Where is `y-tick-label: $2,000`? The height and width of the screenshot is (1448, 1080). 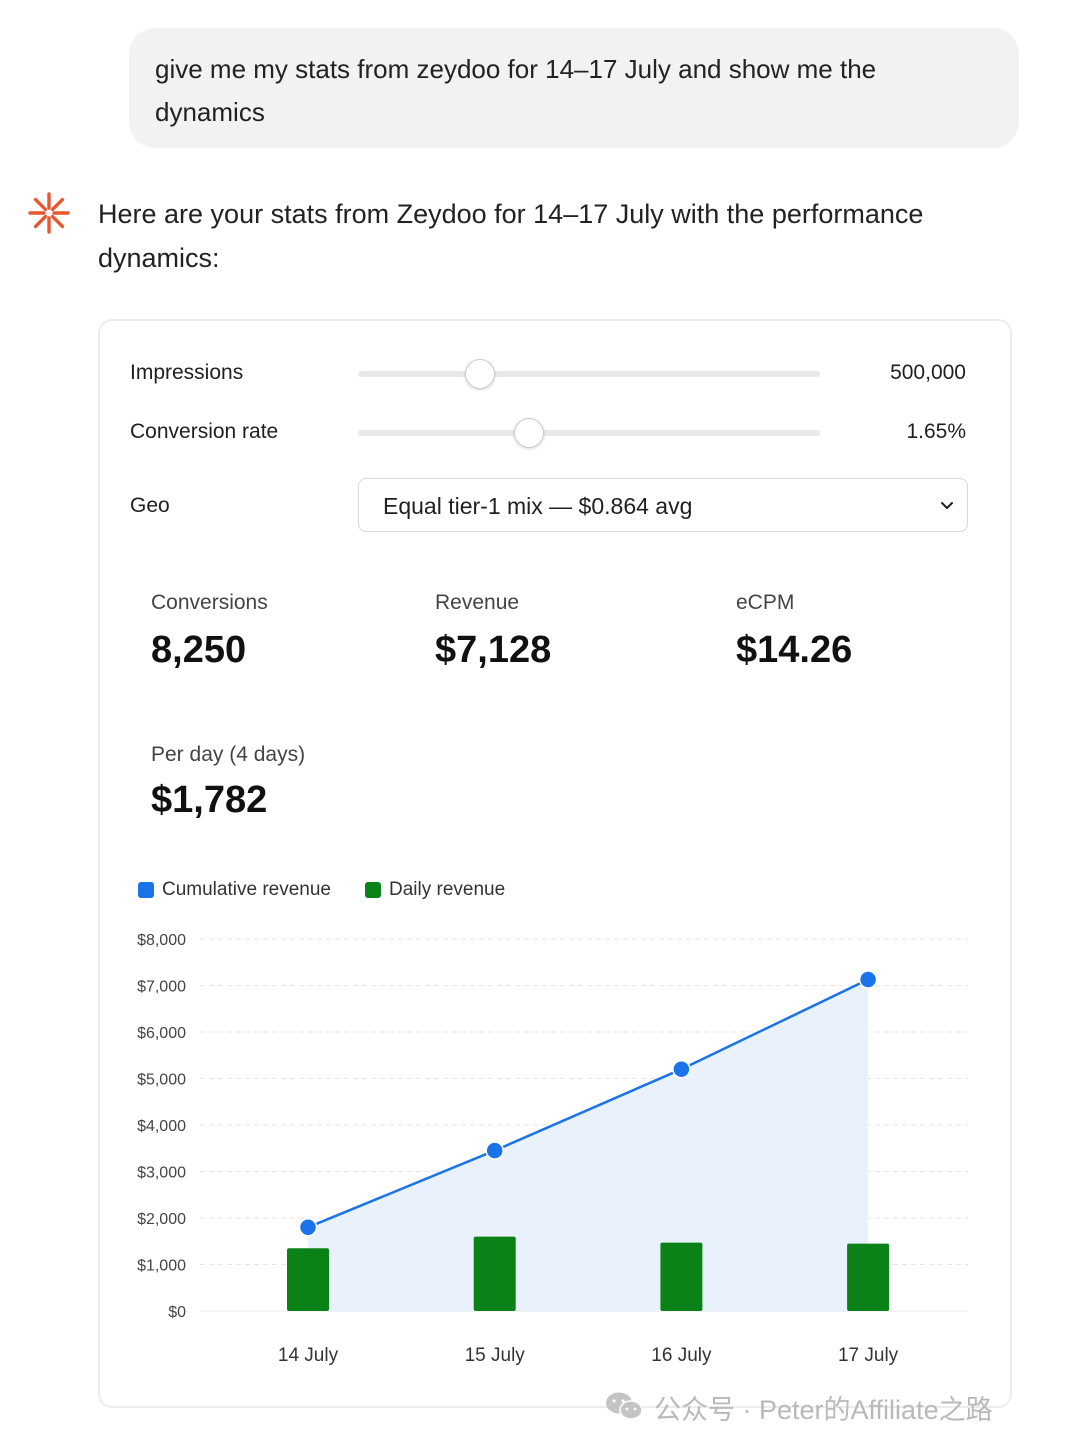
y-tick-label: $2,000 is located at coordinates (161, 1219).